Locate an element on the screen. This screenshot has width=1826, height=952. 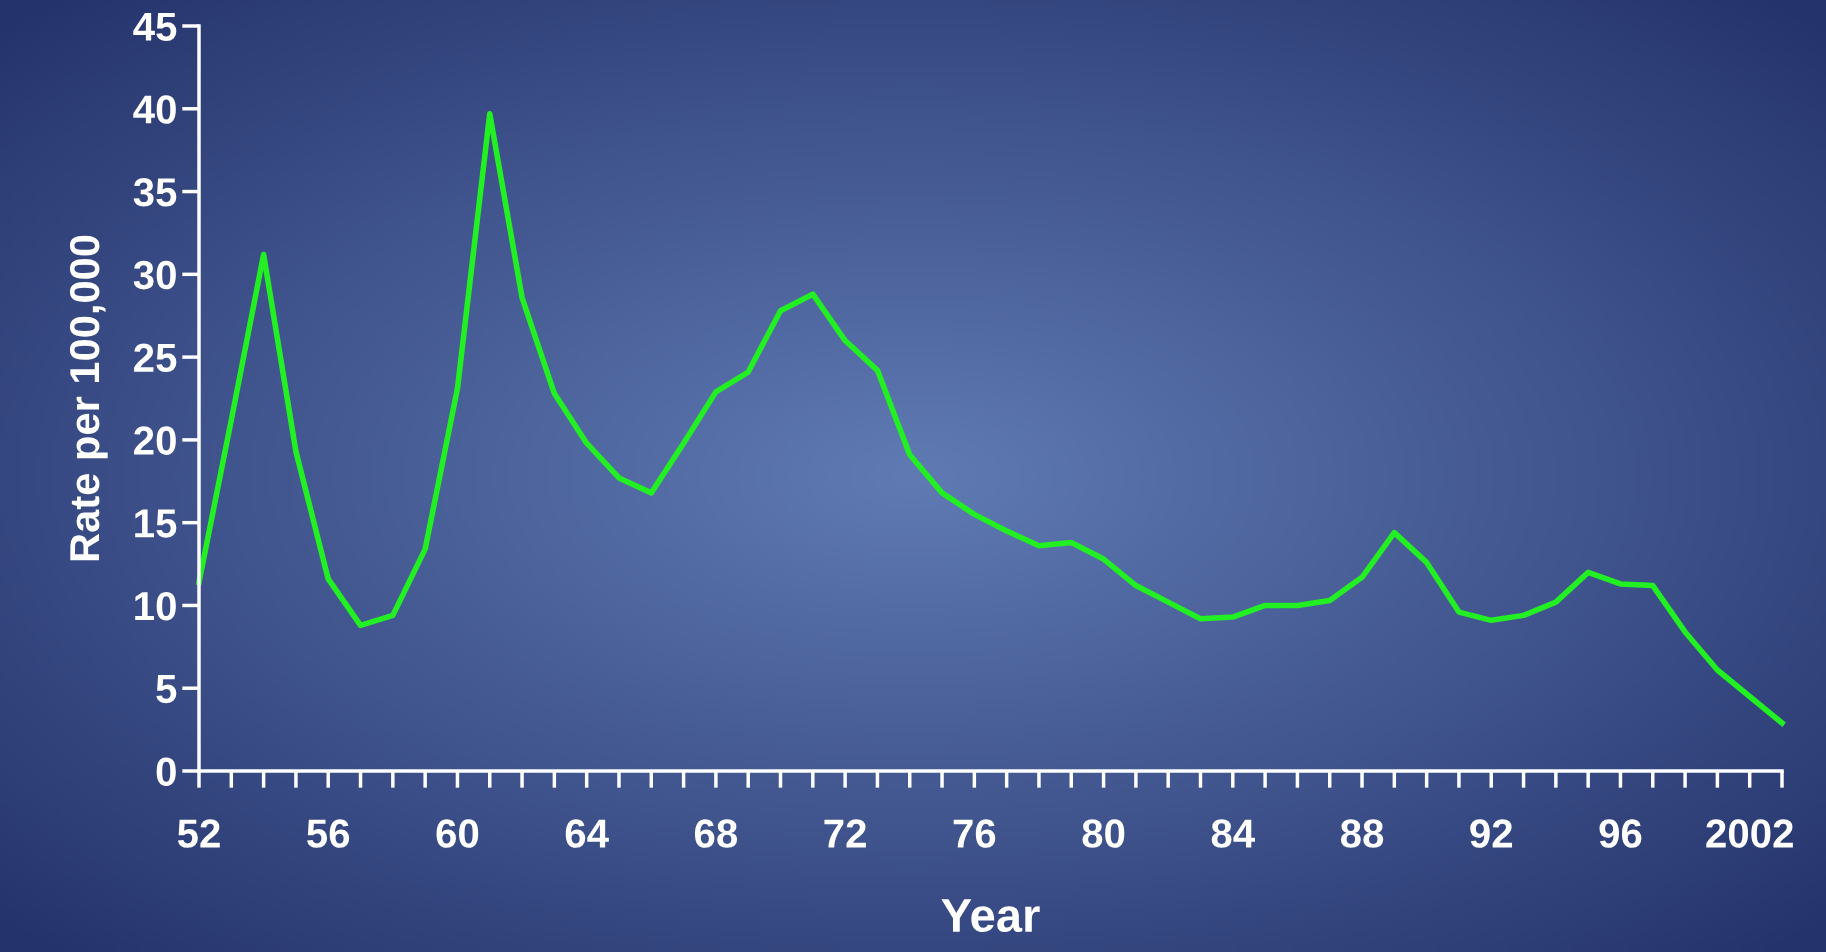
x-tick-label: 92 is located at coordinates (1491, 833).